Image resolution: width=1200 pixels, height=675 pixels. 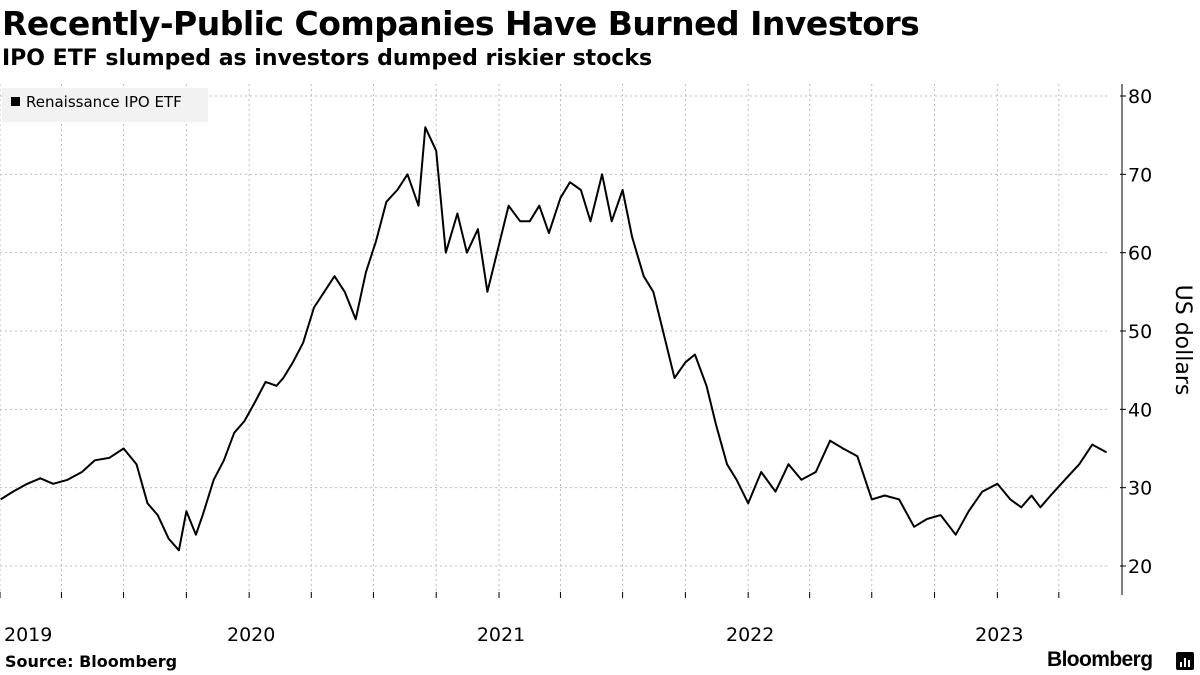 What do you see at coordinates (91, 661) in the screenshot?
I see `source-note: Source: Bloomberg` at bounding box center [91, 661].